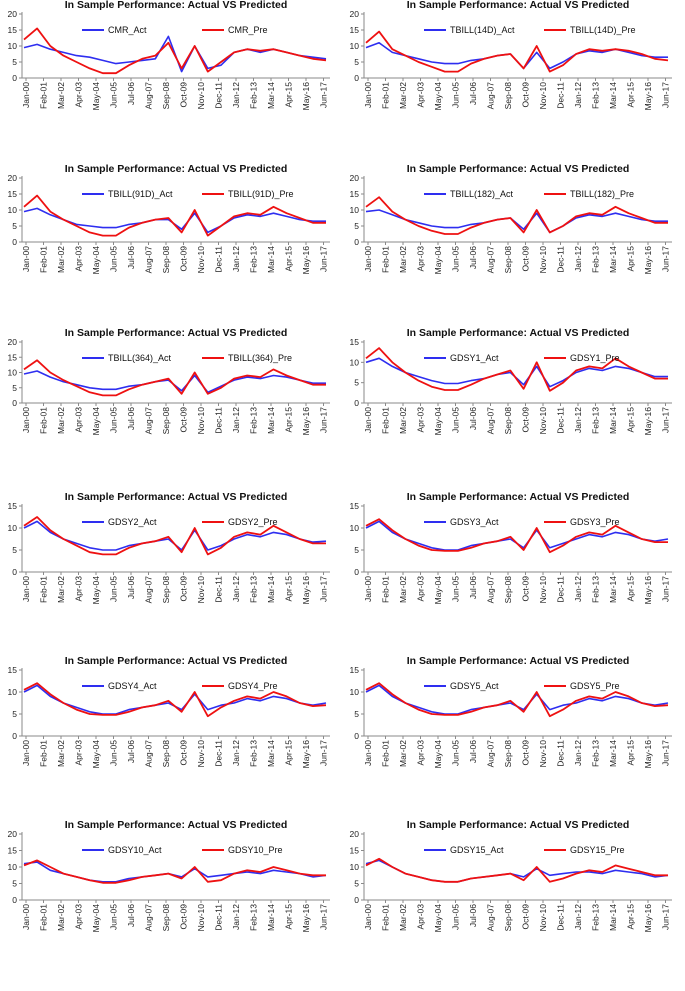 This screenshot has width=685, height=991. Describe the element at coordinates (631, 917) in the screenshot. I see `x-tick-label: Apr-15` at that location.